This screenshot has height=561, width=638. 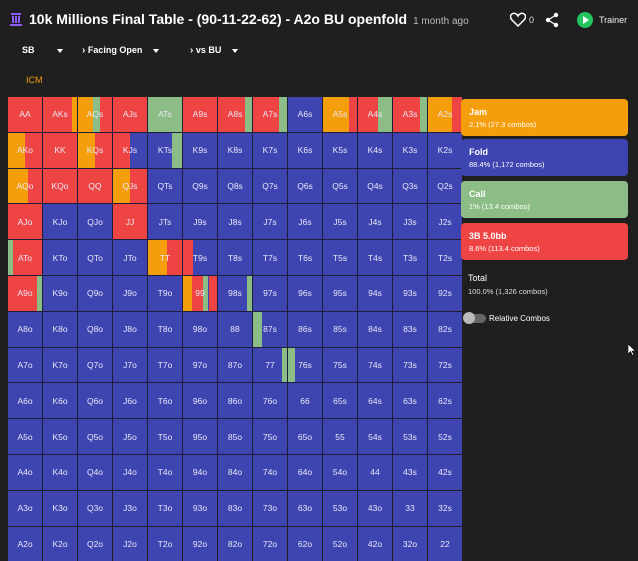 What do you see at coordinates (375, 508) in the screenshot?
I see `hand-cell: 43o` at bounding box center [375, 508].